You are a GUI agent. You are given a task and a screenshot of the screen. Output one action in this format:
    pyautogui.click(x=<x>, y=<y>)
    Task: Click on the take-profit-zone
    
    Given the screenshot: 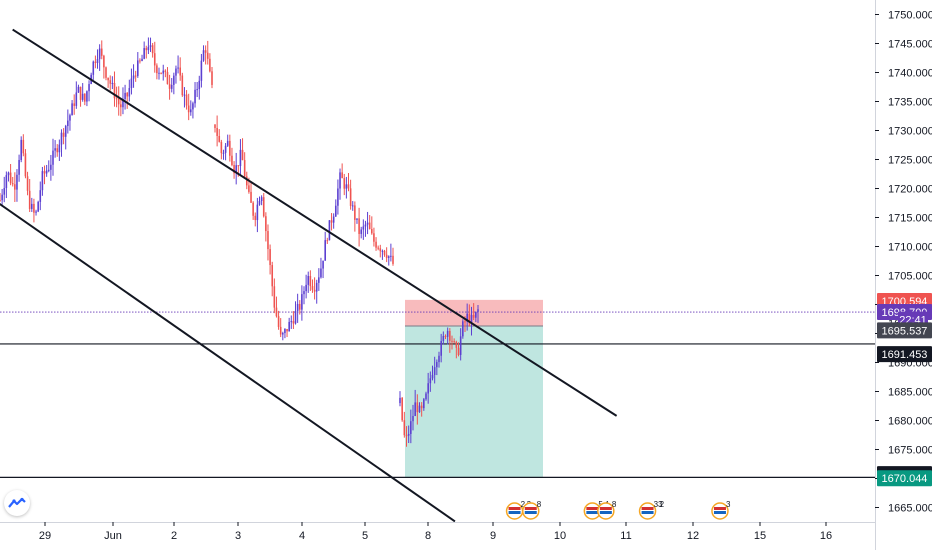 What is the action you would take?
    pyautogui.click(x=474, y=401)
    